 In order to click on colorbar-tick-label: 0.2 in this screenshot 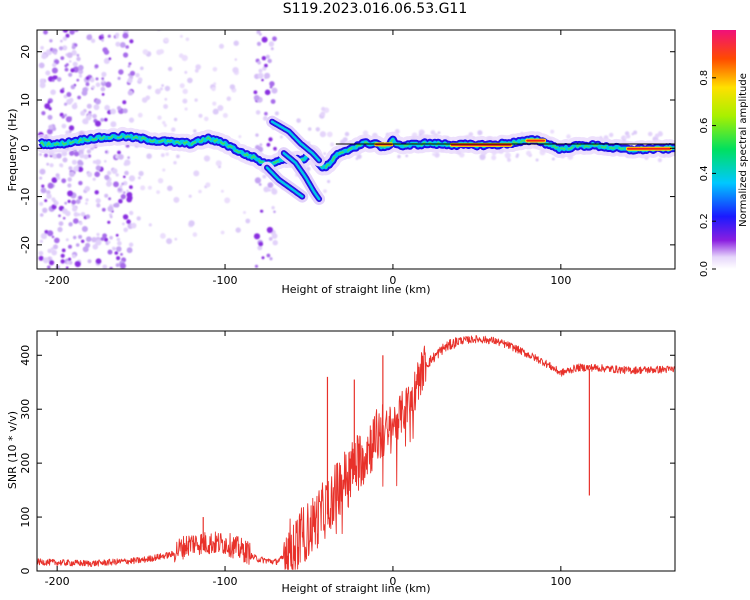, I will do `click(704, 221)`.